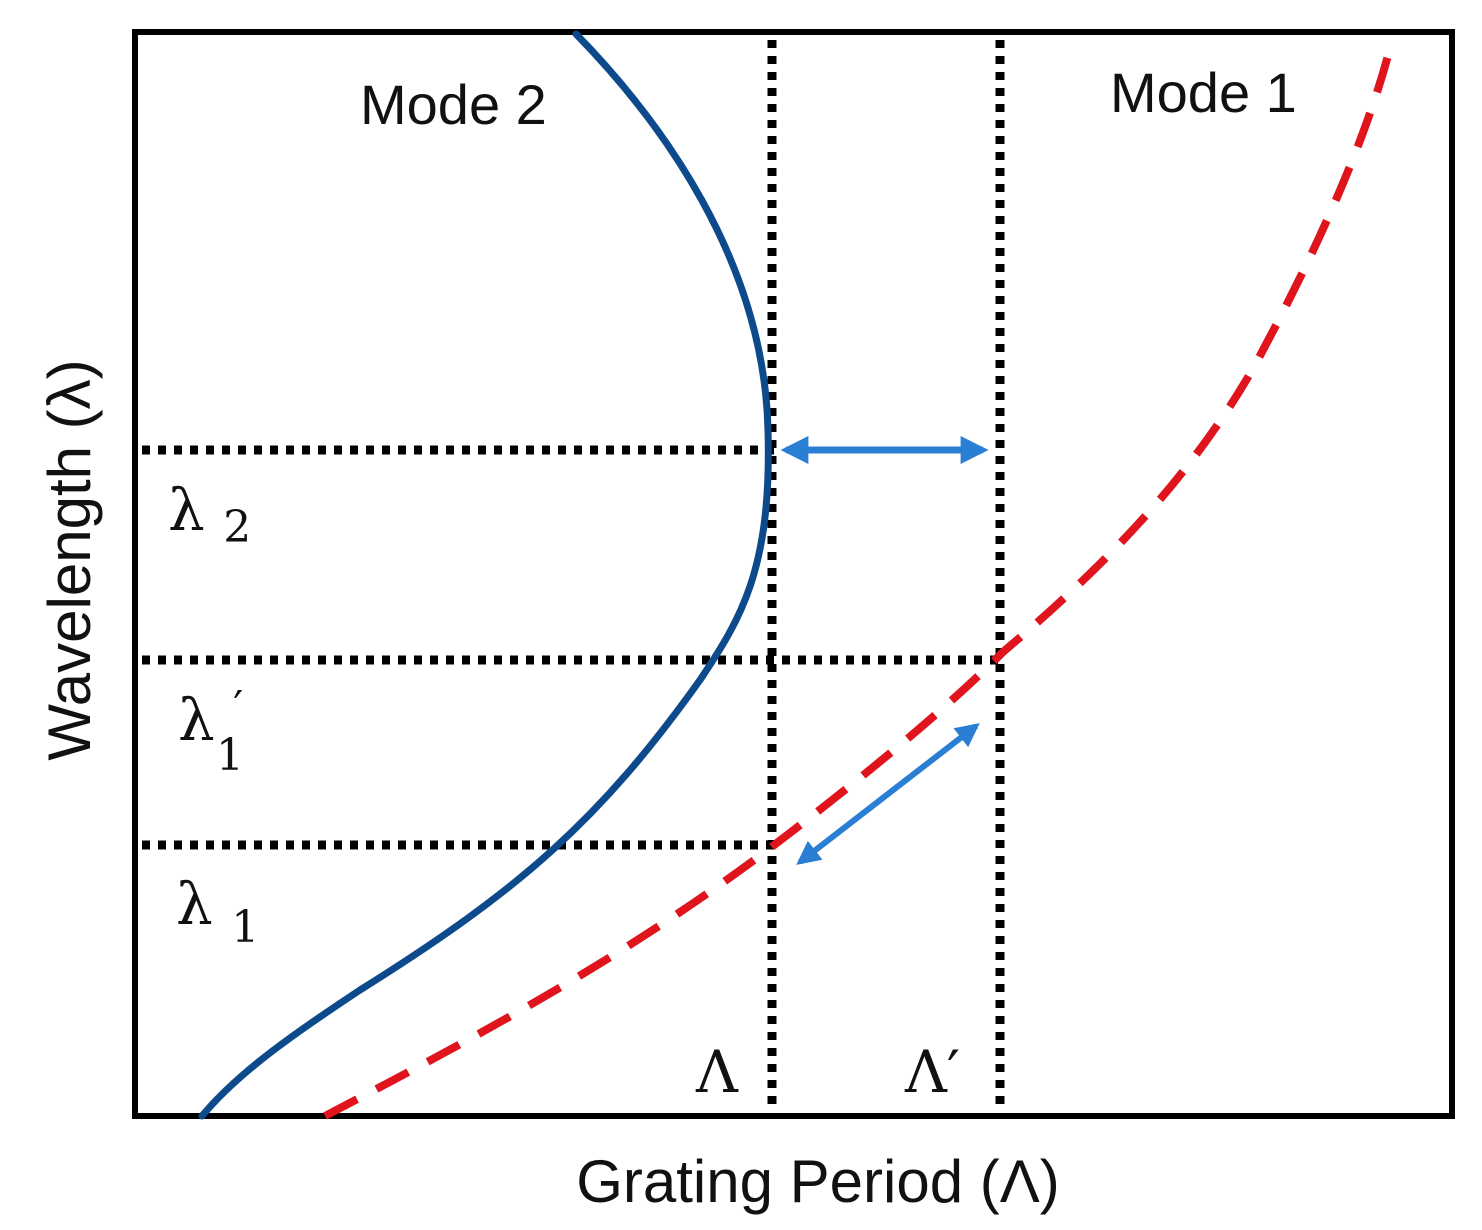 The height and width of the screenshot is (1230, 1482). I want to click on lambda2-label: λ 2, so click(209, 514).